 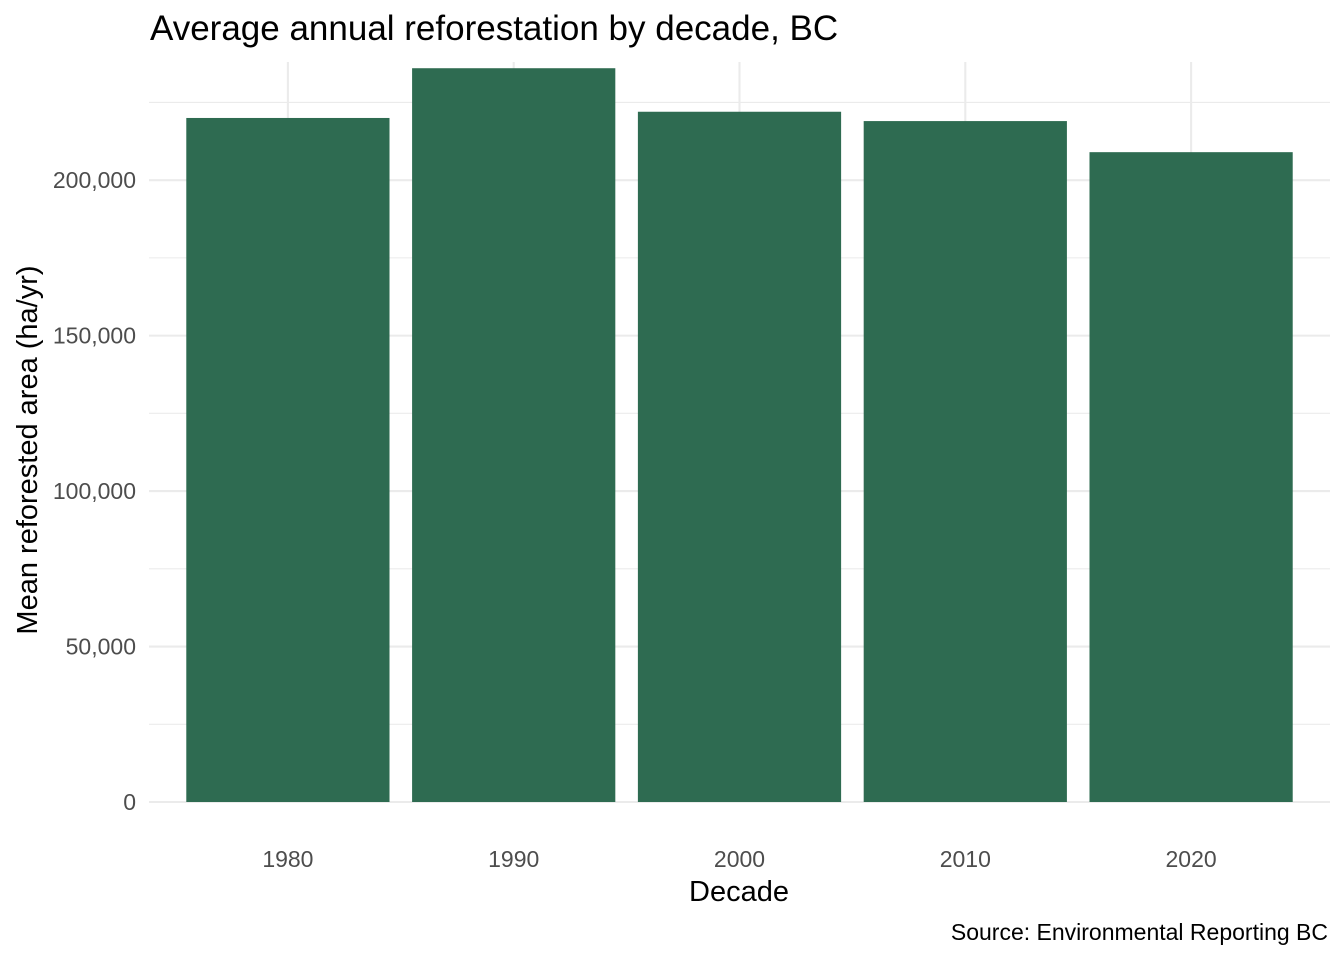 I want to click on y-tick-label: 0, so click(x=129, y=802).